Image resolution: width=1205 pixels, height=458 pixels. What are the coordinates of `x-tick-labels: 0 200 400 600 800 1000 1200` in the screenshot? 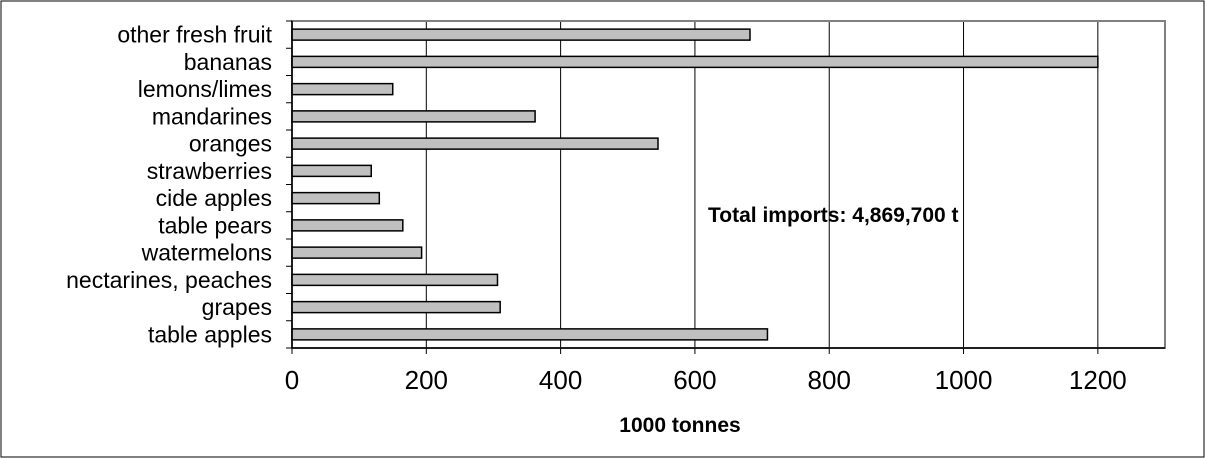 It's located at (706, 380).